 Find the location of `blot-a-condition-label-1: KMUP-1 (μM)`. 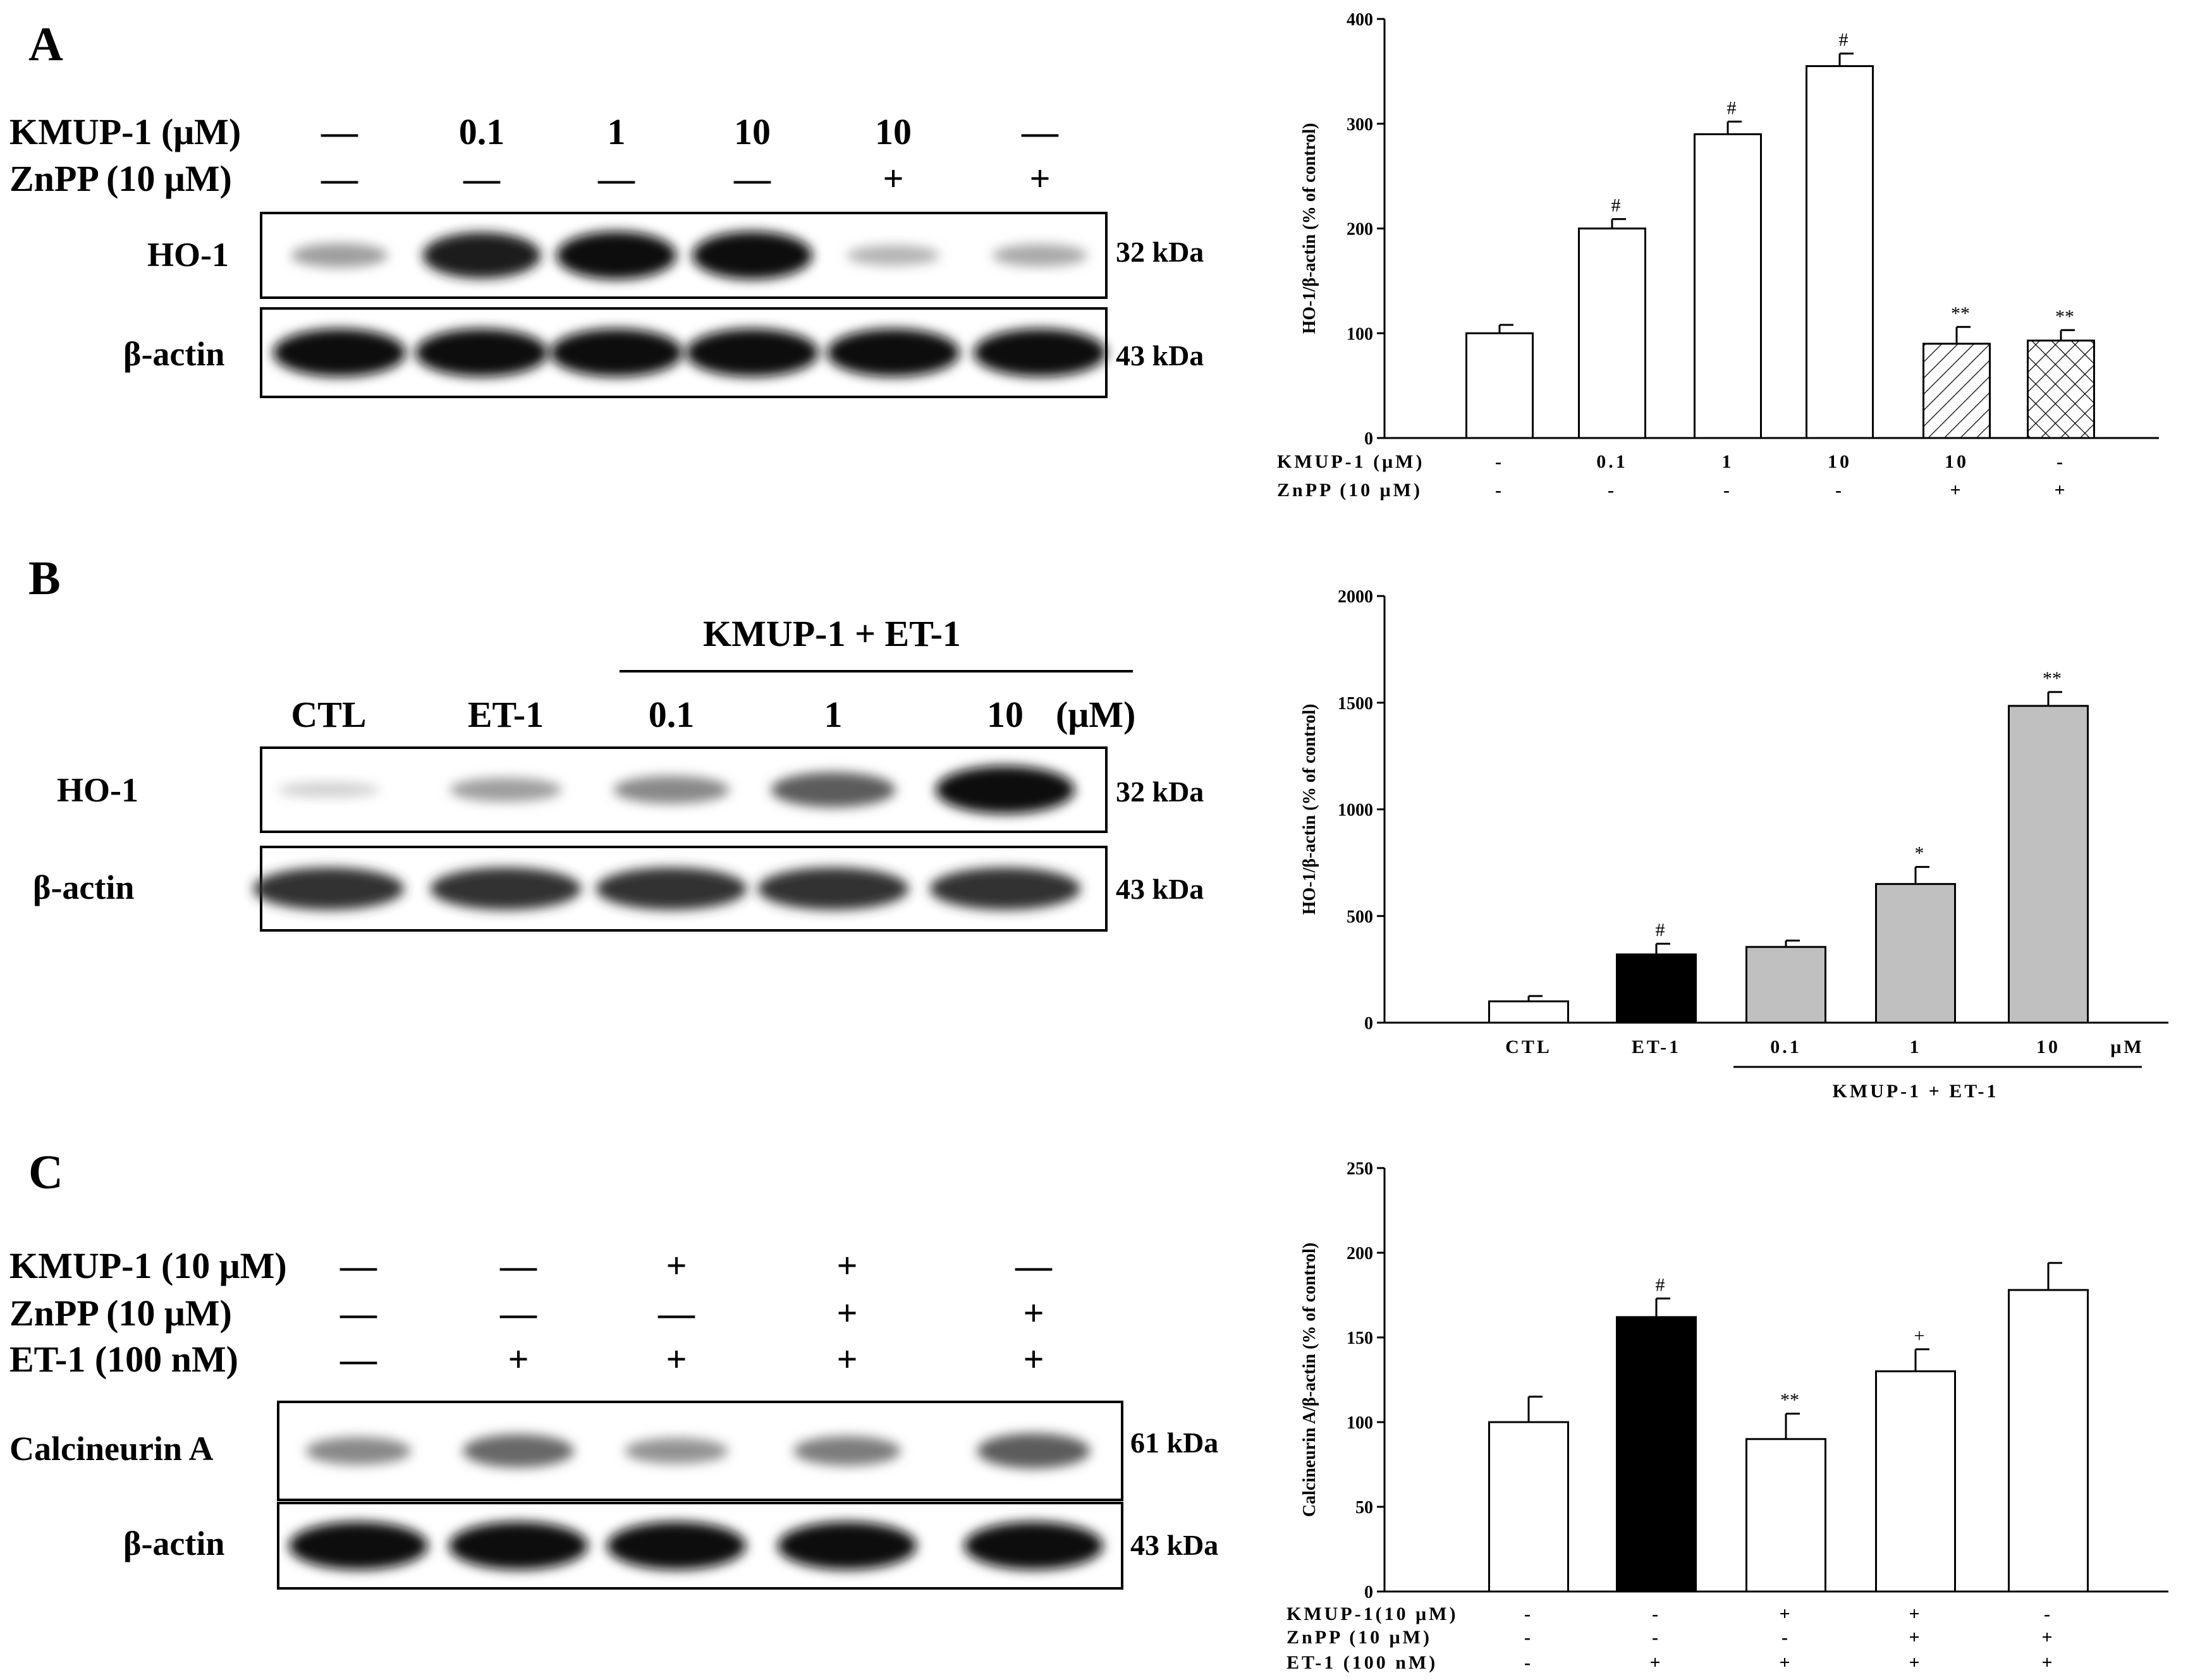

blot-a-condition-label-1: KMUP-1 (μM) is located at coordinates (125, 131).